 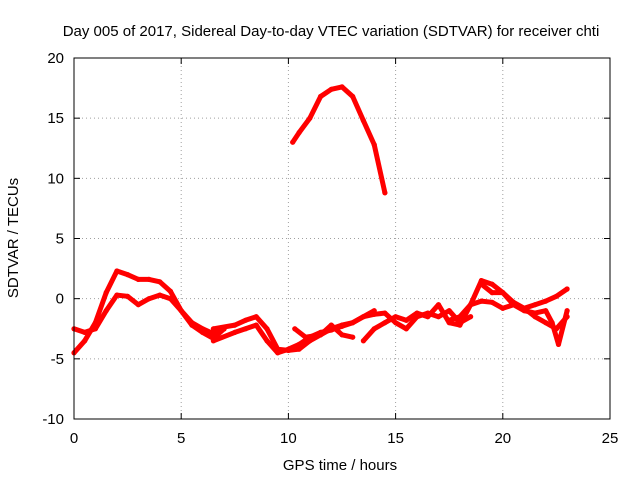 What do you see at coordinates (57, 359) in the screenshot?
I see `y-tick-label: -5` at bounding box center [57, 359].